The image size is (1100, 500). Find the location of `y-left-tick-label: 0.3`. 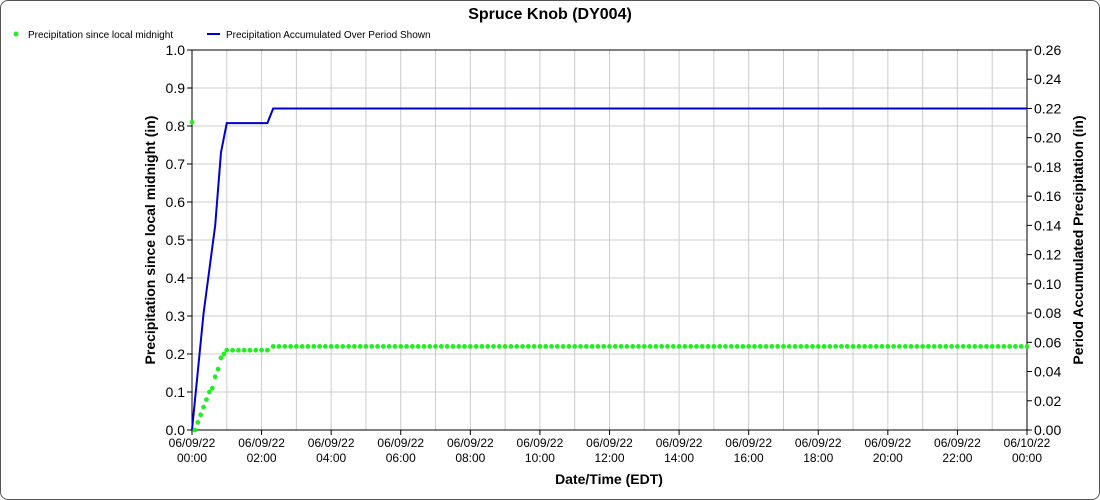

y-left-tick-label: 0.3 is located at coordinates (176, 316).